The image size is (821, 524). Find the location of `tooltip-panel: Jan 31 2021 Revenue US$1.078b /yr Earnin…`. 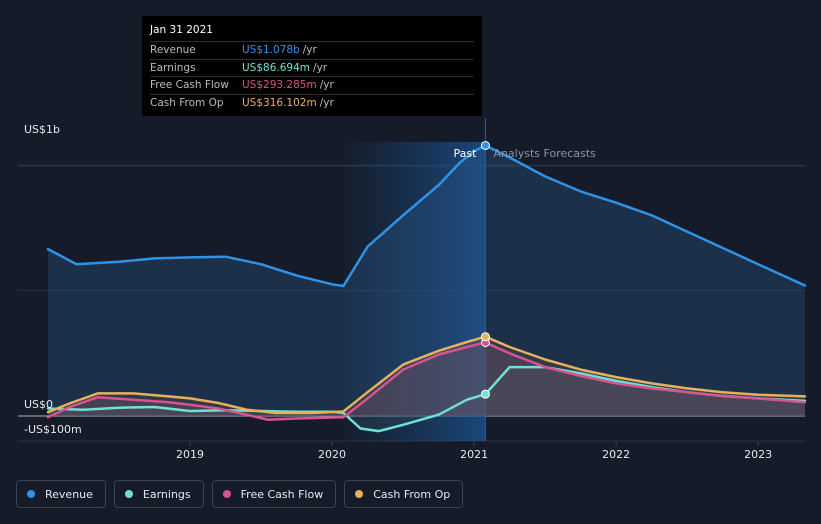

tooltip-panel: Jan 31 2021 Revenue US$1.078b /yr Earnin… is located at coordinates (312, 66).